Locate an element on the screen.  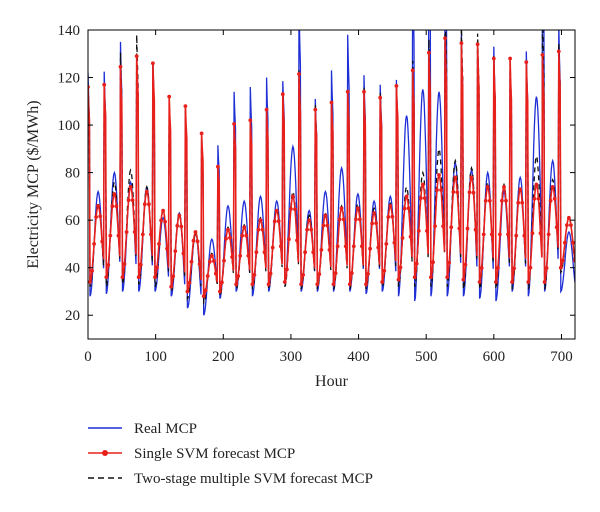
x-tick-label: 200 is located at coordinates (223, 357).